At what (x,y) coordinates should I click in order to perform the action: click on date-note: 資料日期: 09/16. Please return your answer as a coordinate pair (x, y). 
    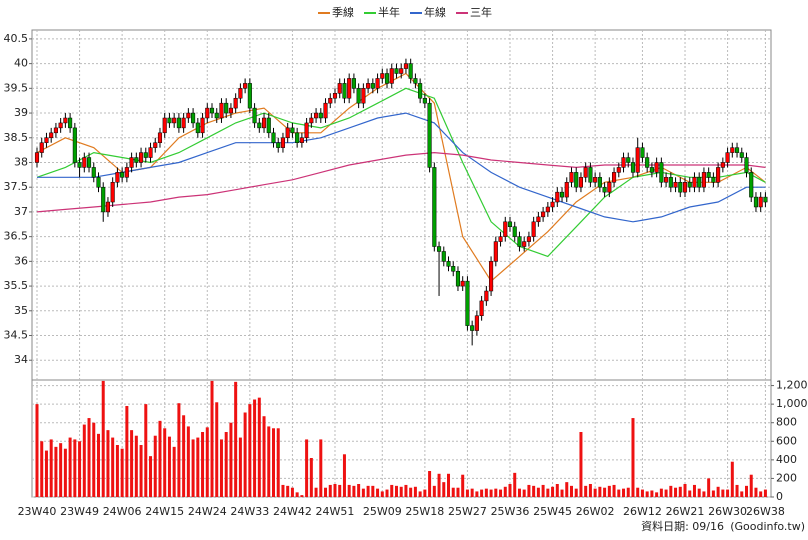
    Looking at the image, I should click on (682, 526).